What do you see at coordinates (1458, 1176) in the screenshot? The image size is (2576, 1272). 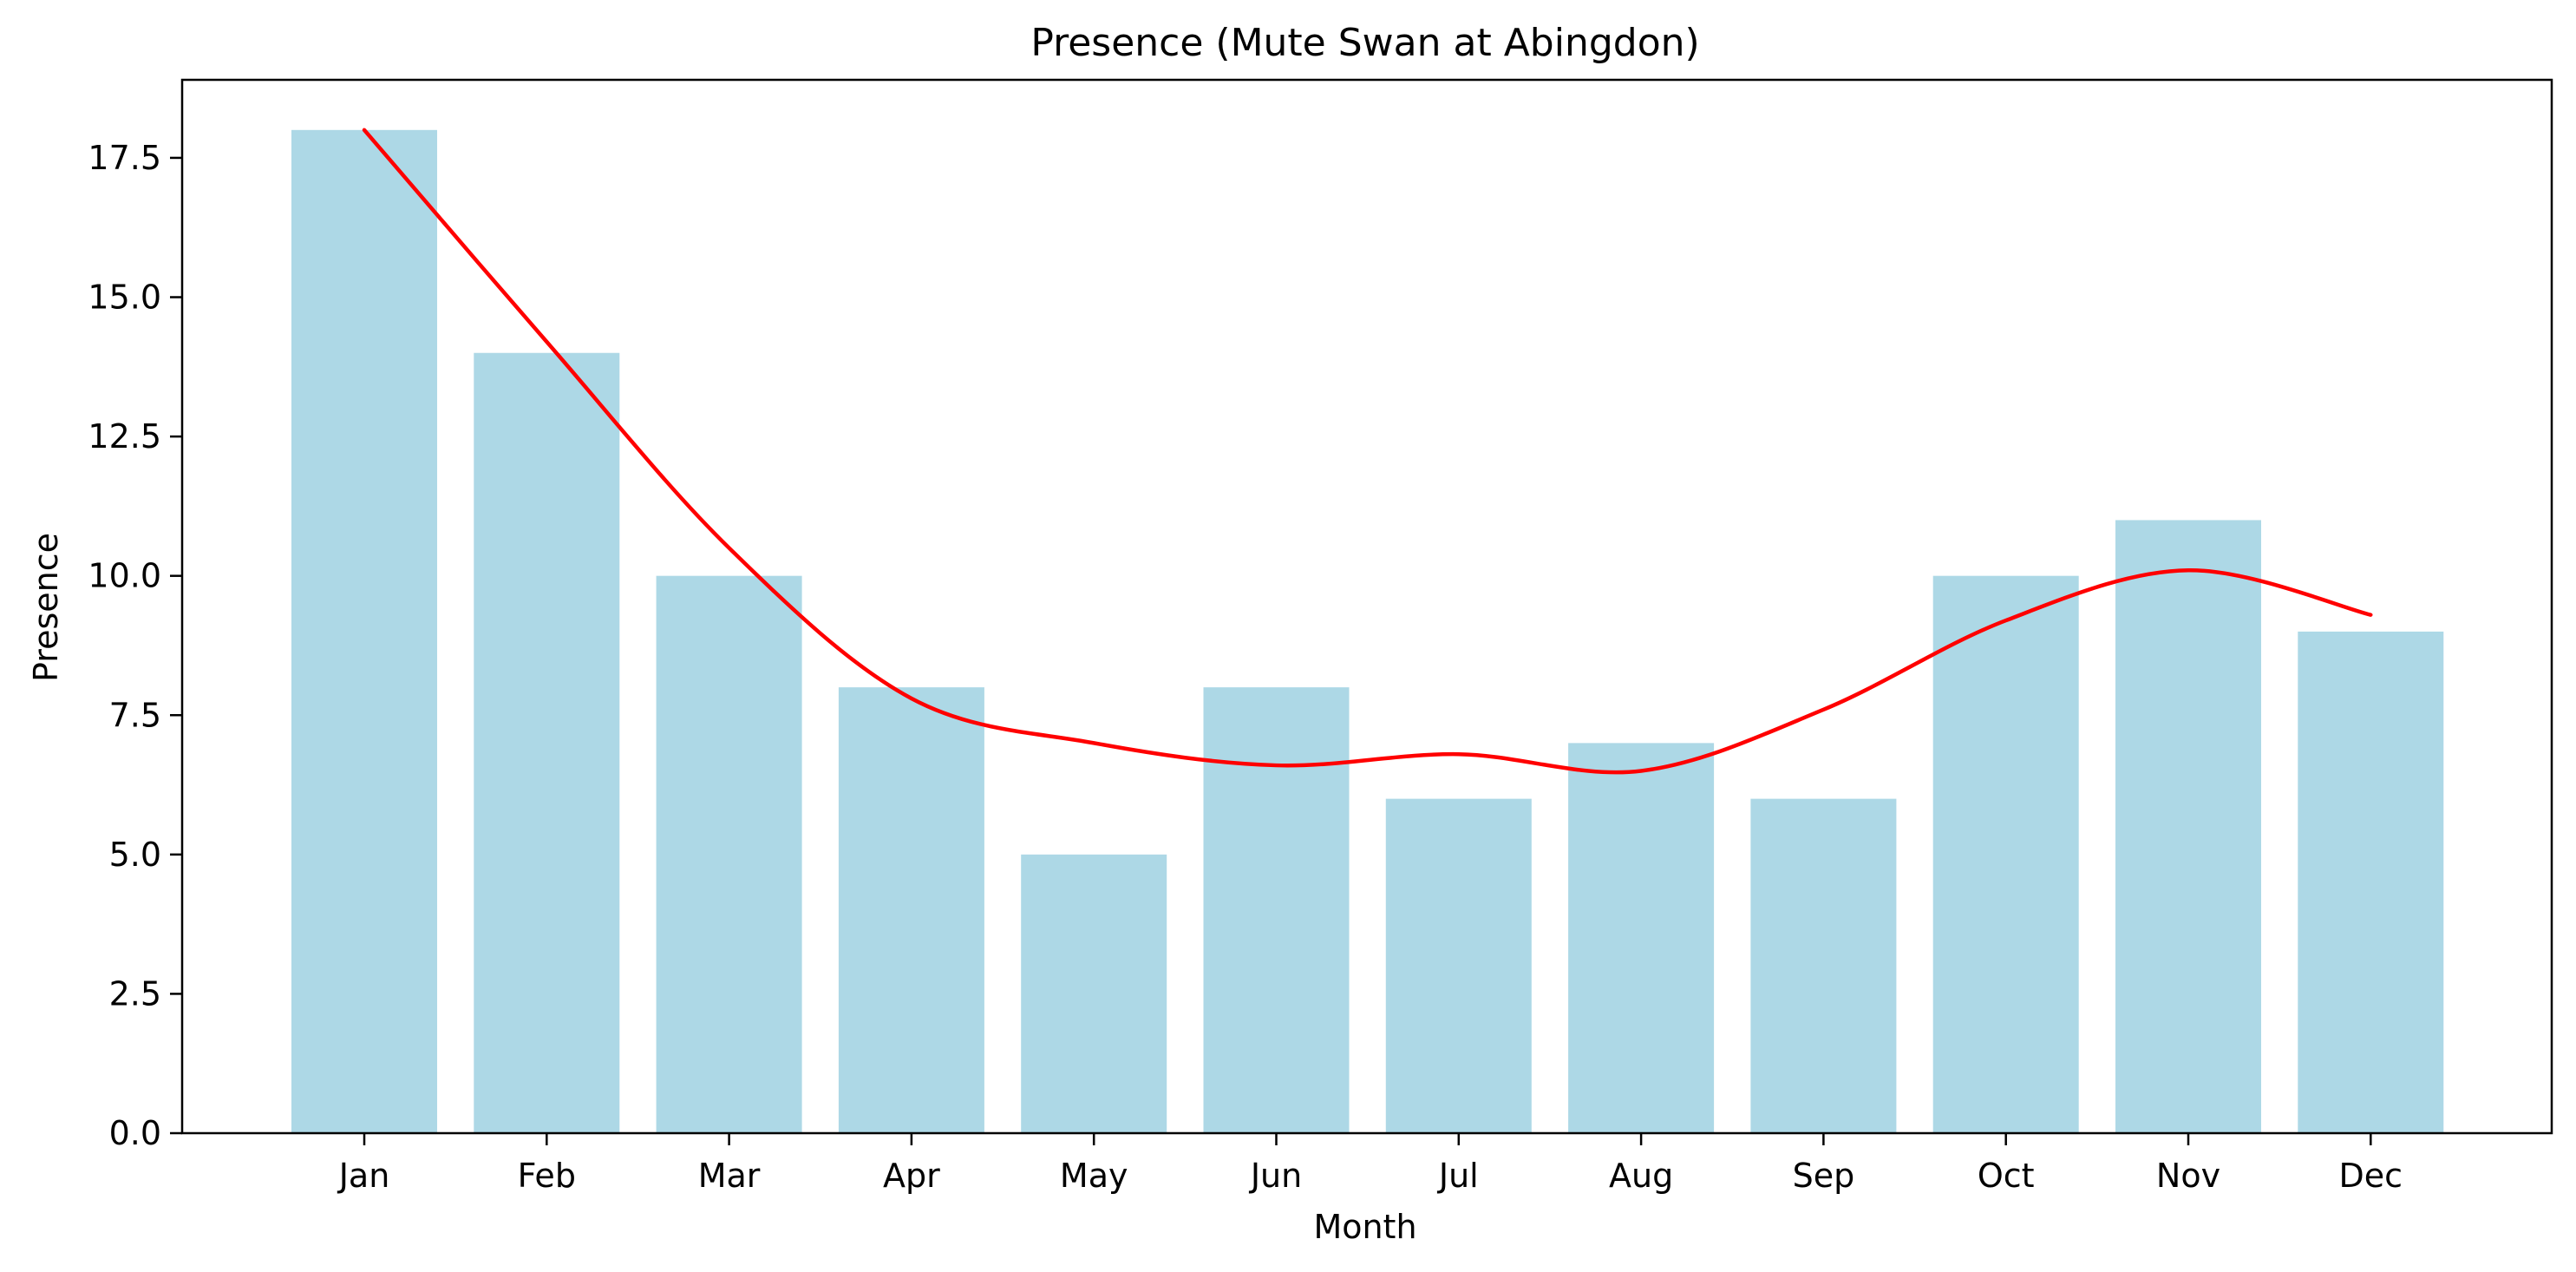 I see `x-tick-label: Jul` at bounding box center [1458, 1176].